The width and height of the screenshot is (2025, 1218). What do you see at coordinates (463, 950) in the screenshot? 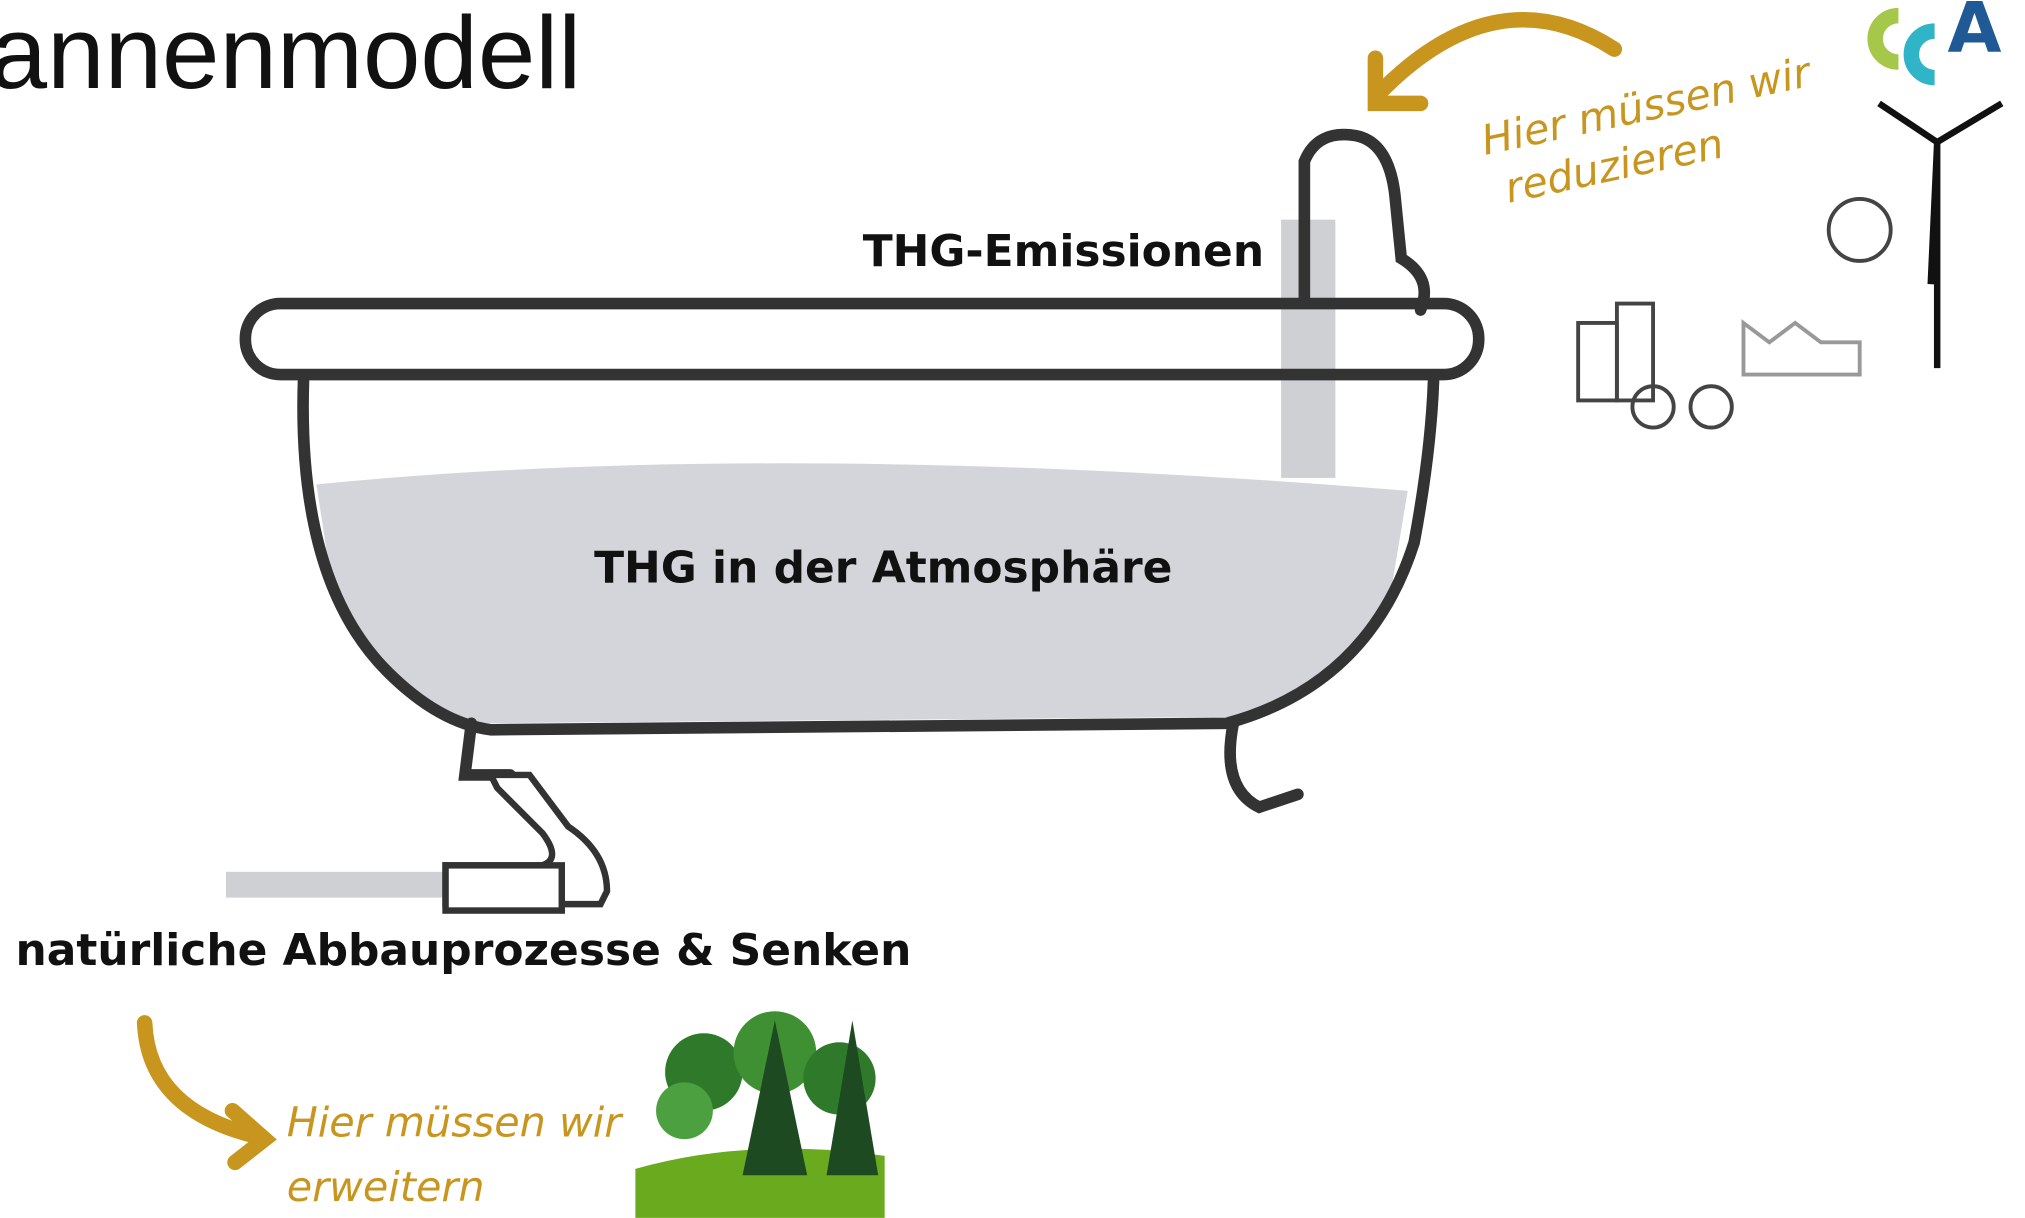
I see `sinks-label: natürliche Abbauprozesse & Senken` at bounding box center [463, 950].